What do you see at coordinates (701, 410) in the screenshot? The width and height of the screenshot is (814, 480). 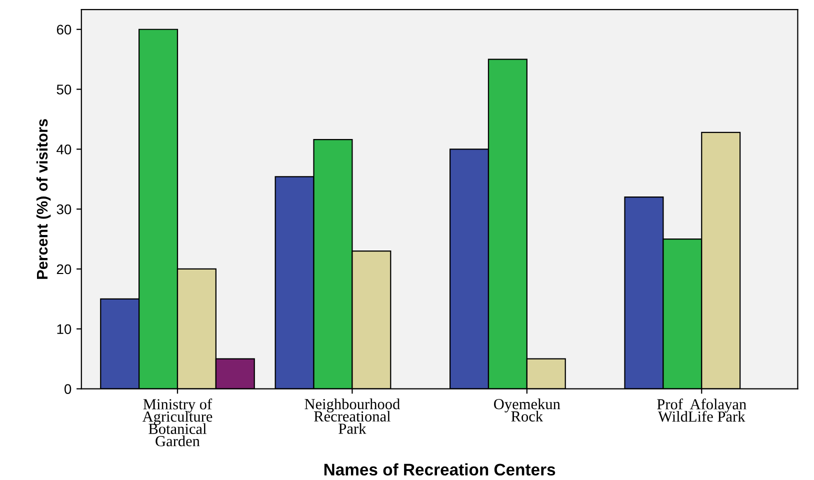 I see `x-tick-label: Prof Afolayan WildLife Park` at bounding box center [701, 410].